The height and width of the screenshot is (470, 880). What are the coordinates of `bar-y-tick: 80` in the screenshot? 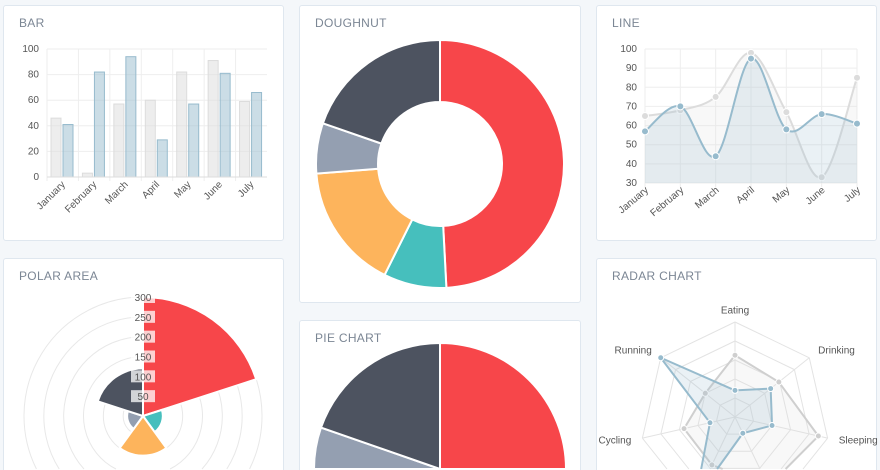 It's located at (34, 75).